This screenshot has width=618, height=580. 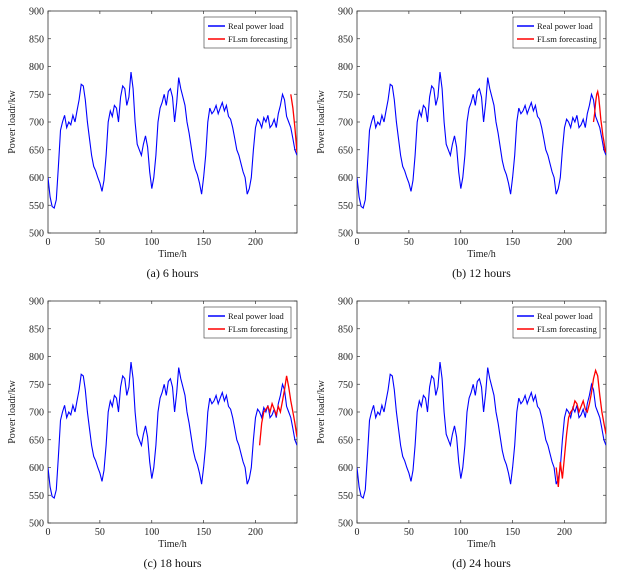 I want to click on subplot-caption: (b) 12 hours, so click(x=481, y=273).